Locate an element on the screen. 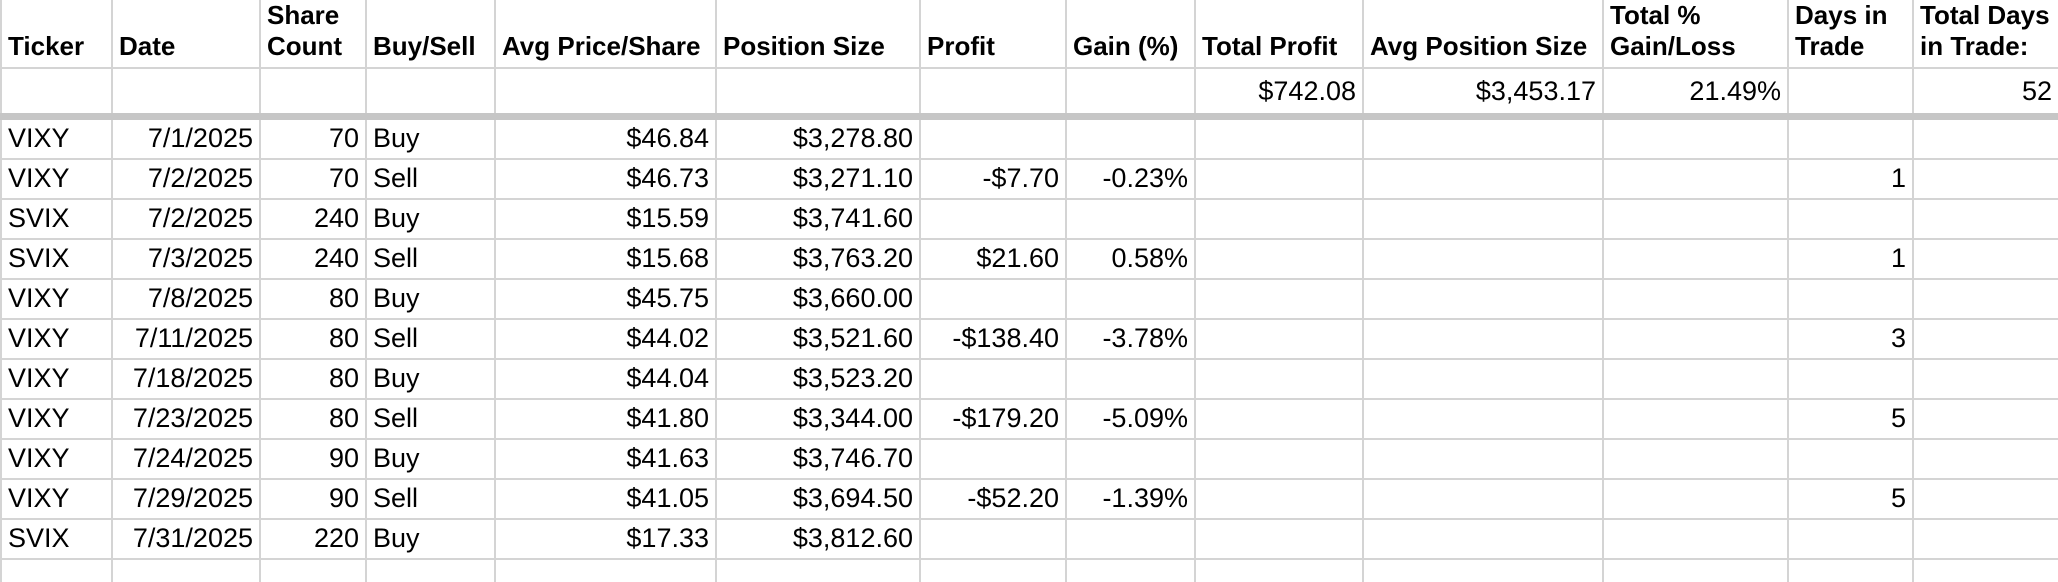 The image size is (2058, 582). cell-date: 7/3/2025 is located at coordinates (187, 260).